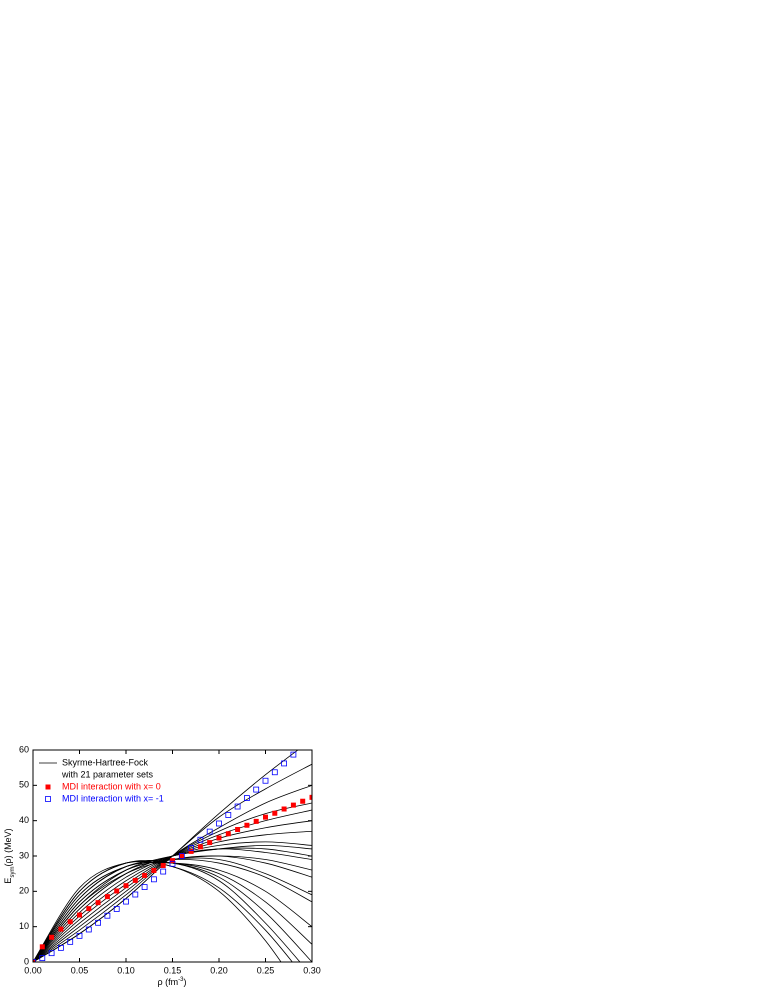  What do you see at coordinates (184, 982) in the screenshot?
I see `x-label-rest: )` at bounding box center [184, 982].